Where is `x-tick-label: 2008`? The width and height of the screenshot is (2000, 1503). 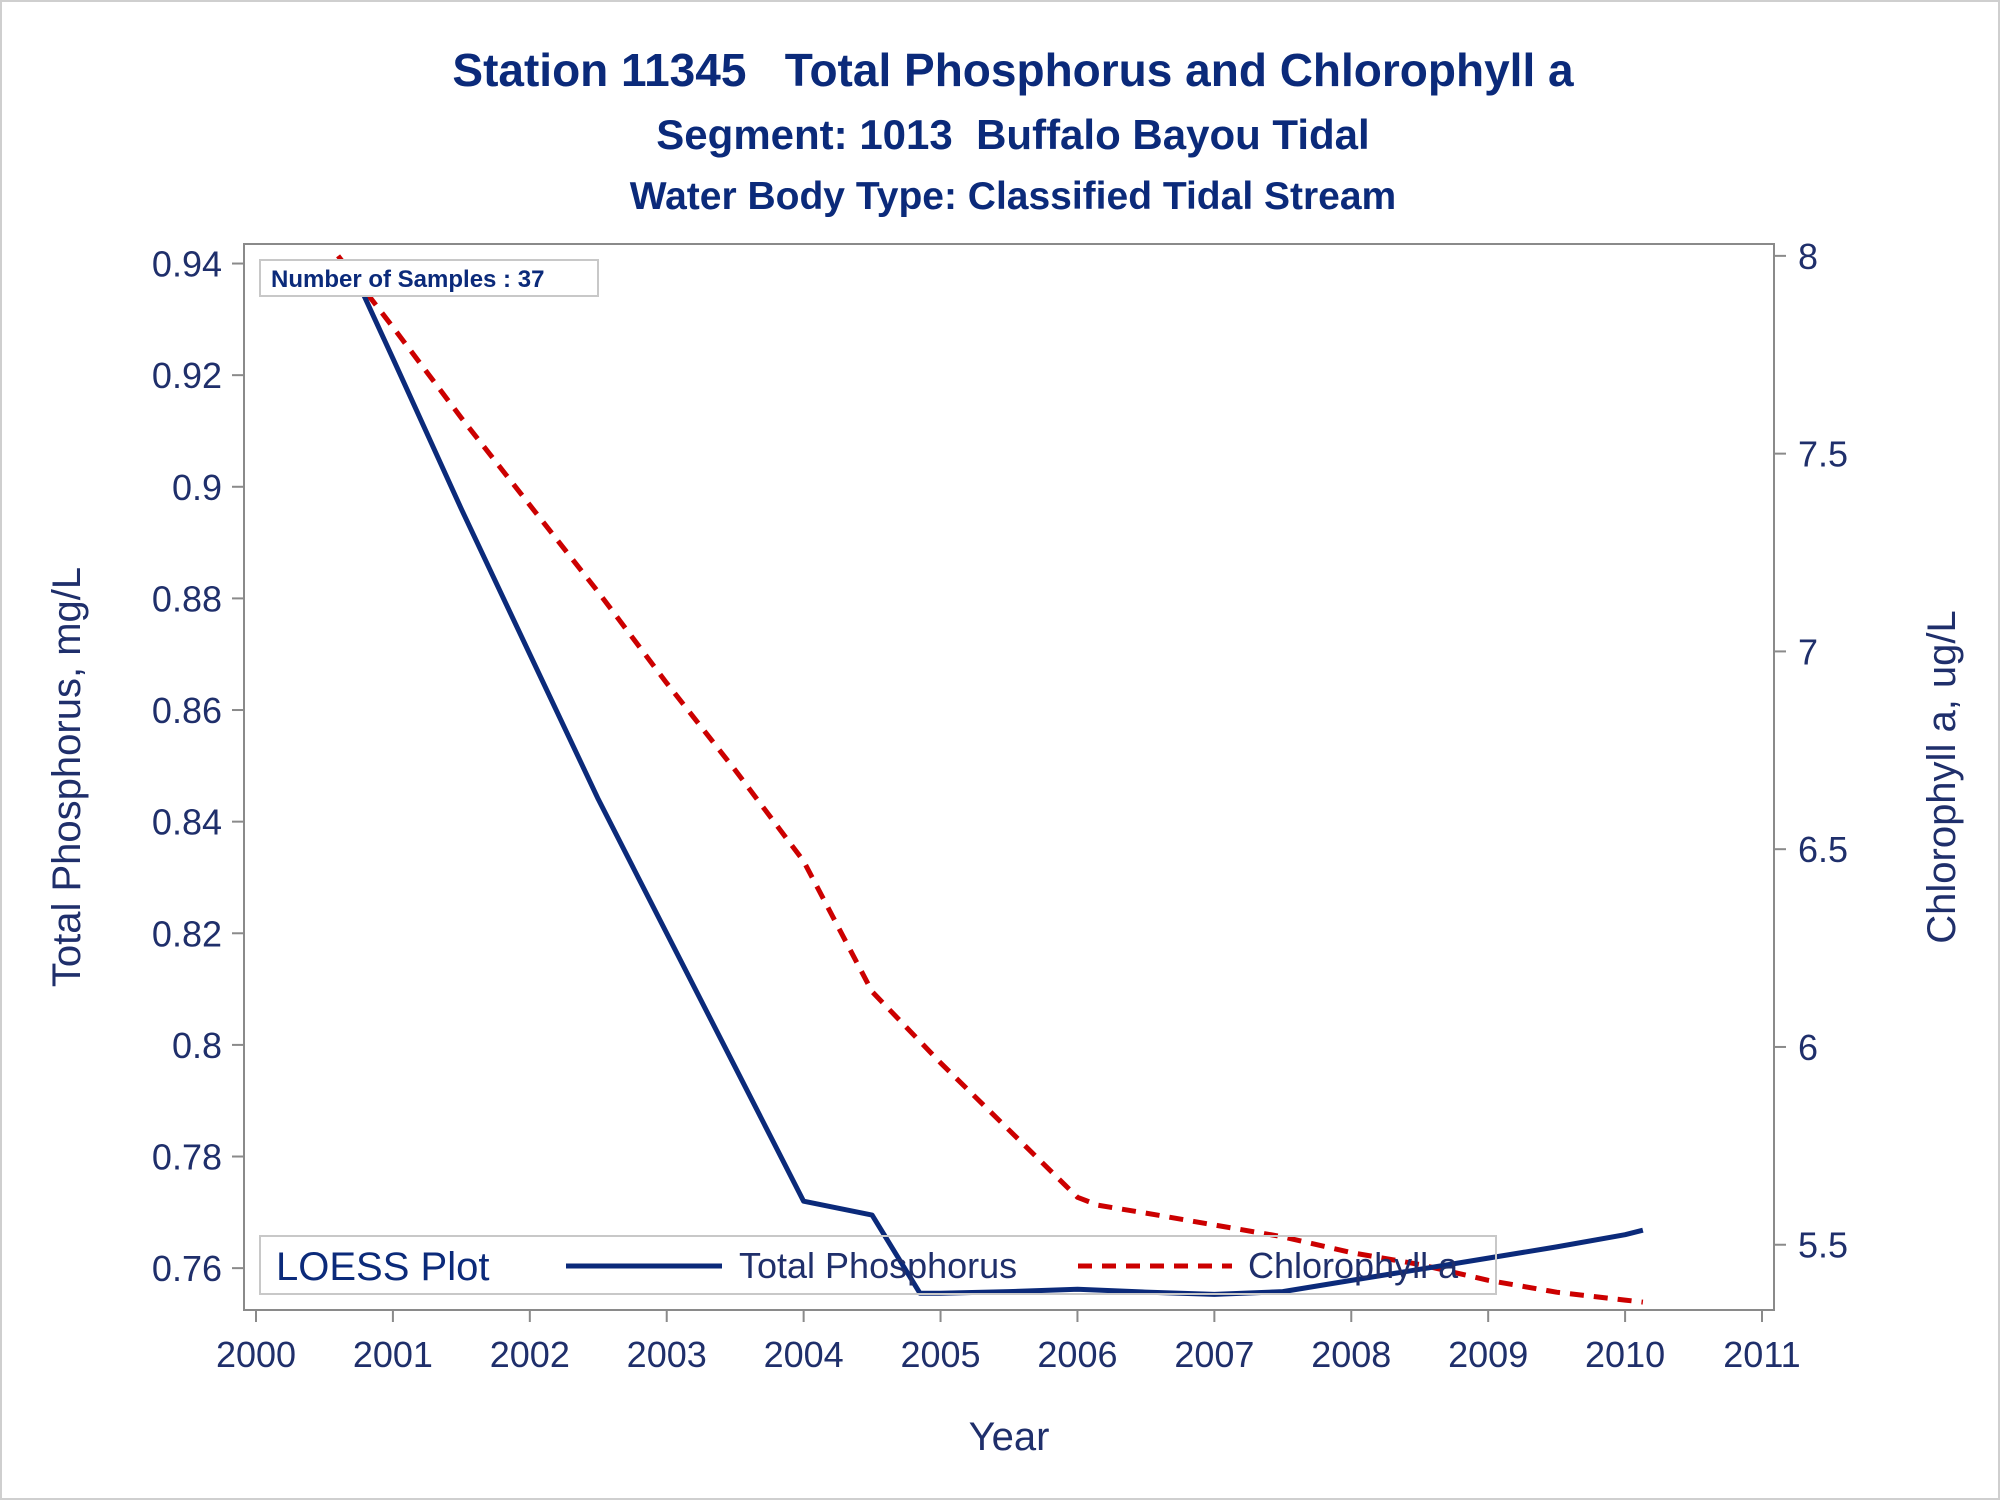
x-tick-label: 2008 is located at coordinates (1351, 1354).